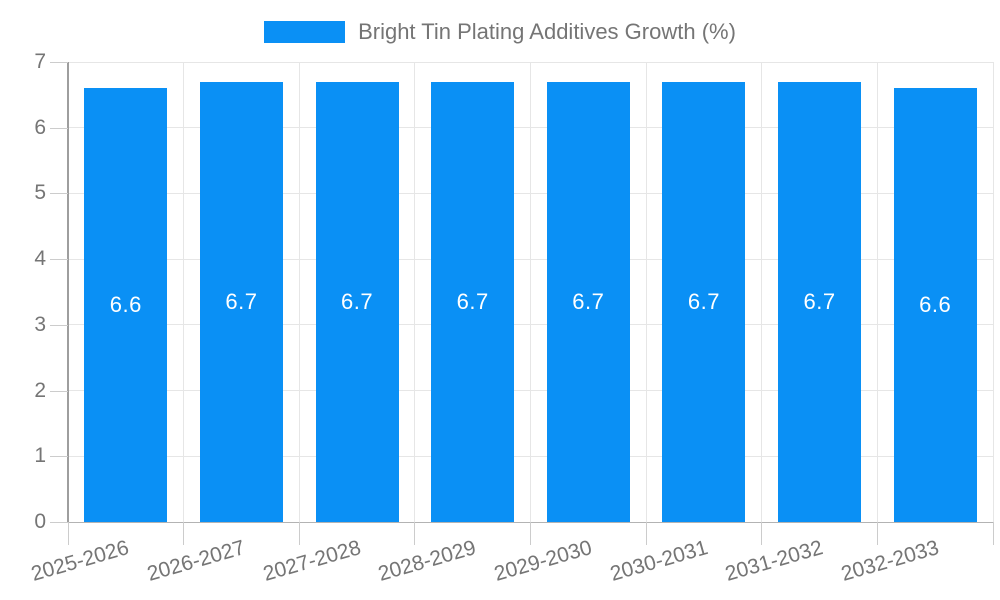 The image size is (1000, 600). I want to click on legend-label: Bright Tin Plating Additives Growth (%), so click(547, 31).